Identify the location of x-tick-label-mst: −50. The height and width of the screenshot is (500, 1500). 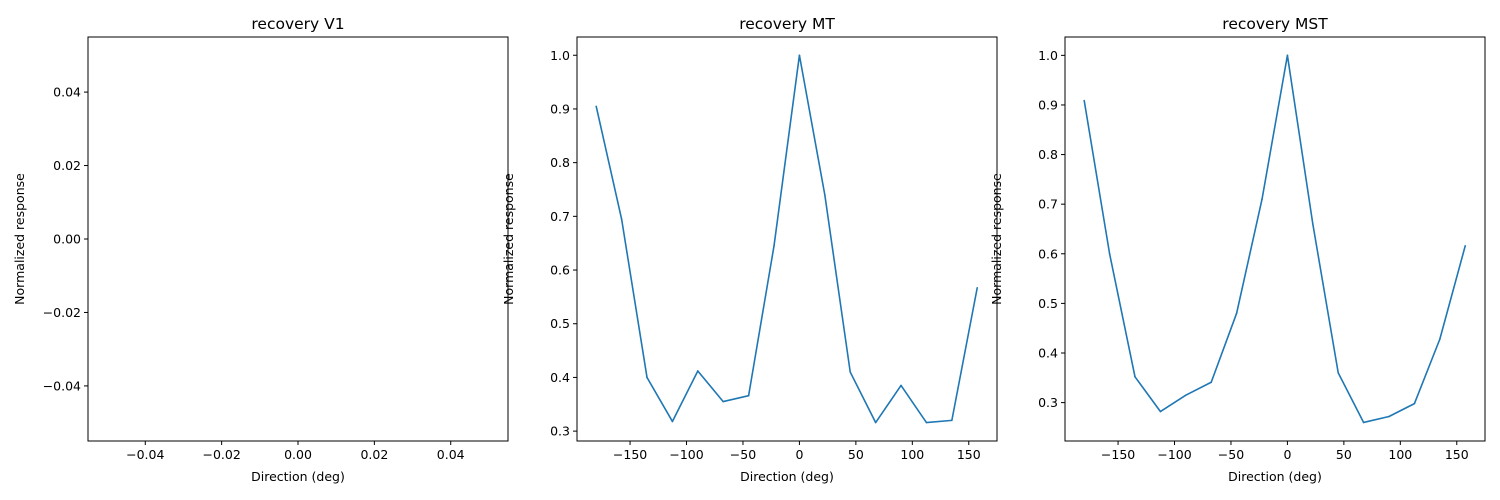
(1231, 454).